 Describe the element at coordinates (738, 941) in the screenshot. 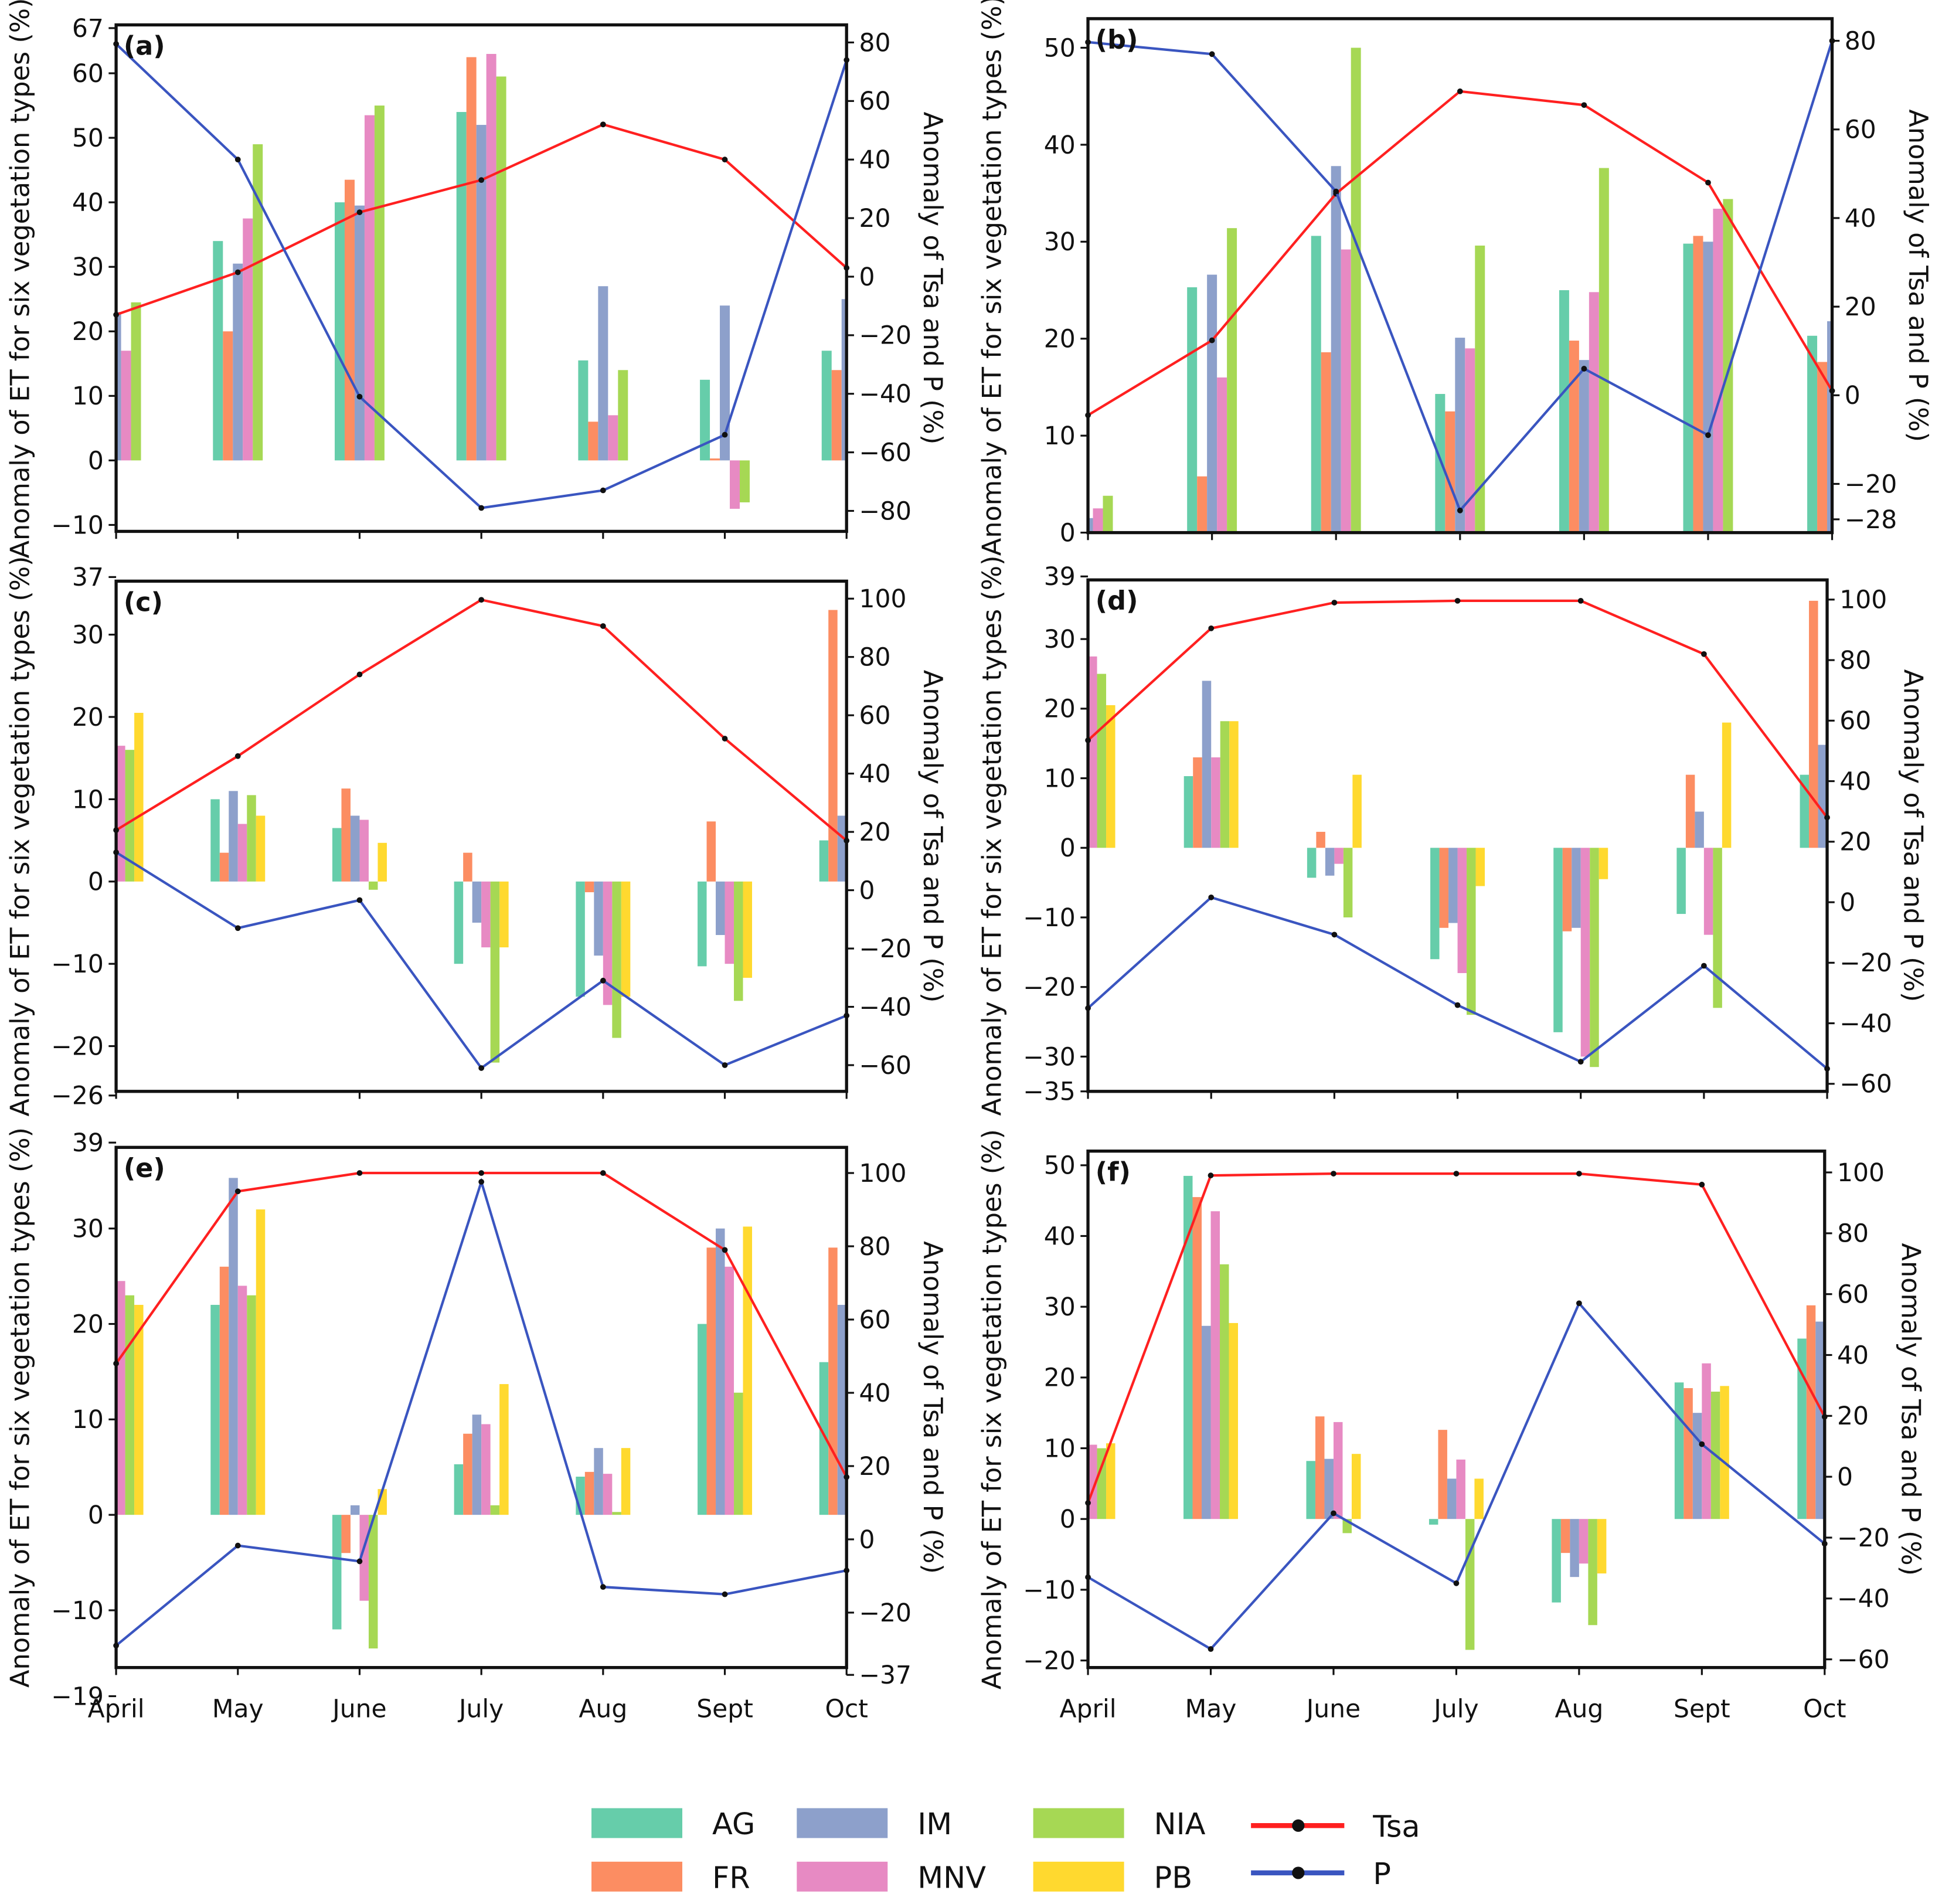

I see `bar-NIA-Sept` at that location.